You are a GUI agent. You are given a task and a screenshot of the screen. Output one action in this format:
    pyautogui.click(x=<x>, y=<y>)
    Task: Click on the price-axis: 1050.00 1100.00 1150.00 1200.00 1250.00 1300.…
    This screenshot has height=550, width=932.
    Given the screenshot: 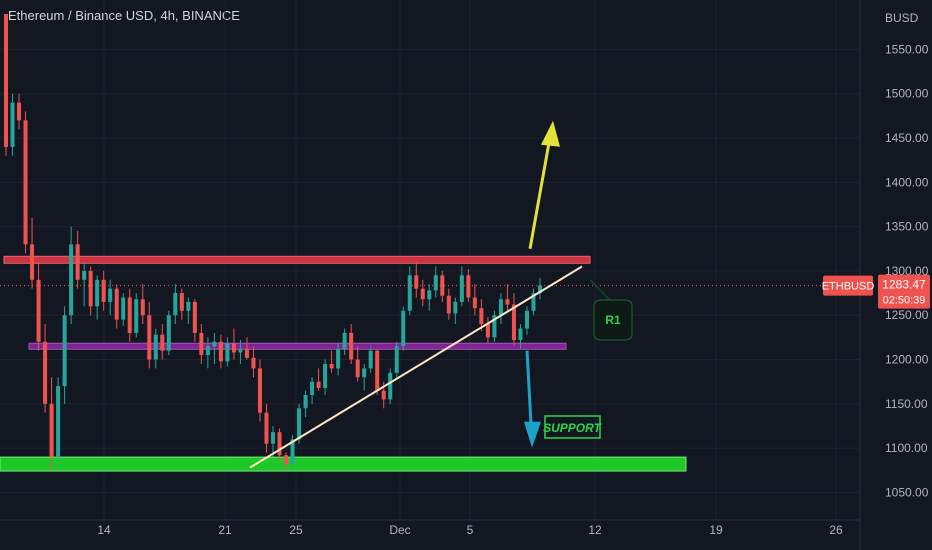 What is the action you would take?
    pyautogui.click(x=907, y=255)
    